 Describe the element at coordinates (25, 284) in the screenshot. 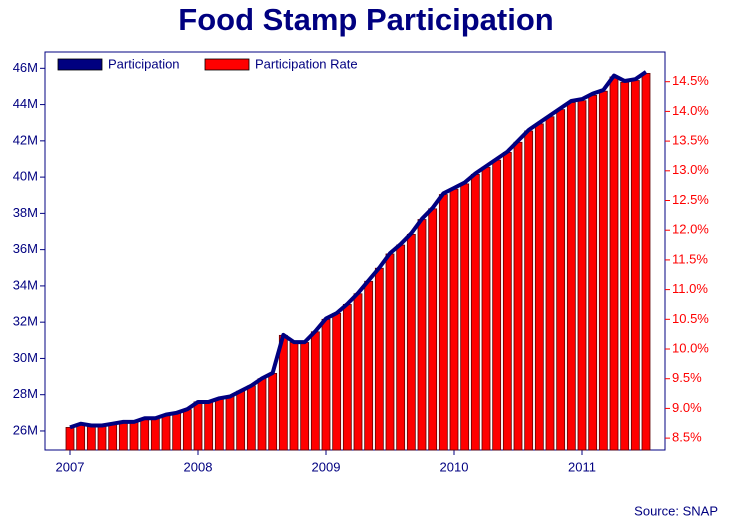

I see `y-tick-label: 34M` at that location.